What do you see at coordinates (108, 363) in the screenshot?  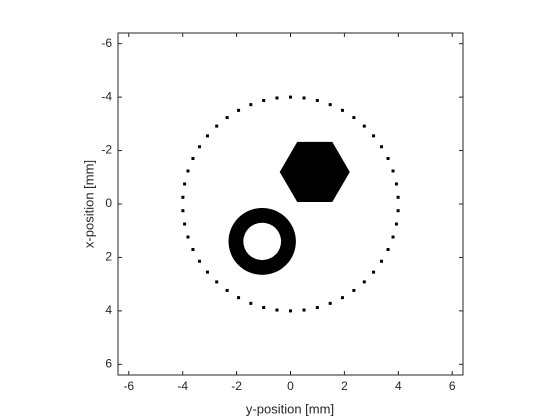 I see `y-tick-label: 6` at bounding box center [108, 363].